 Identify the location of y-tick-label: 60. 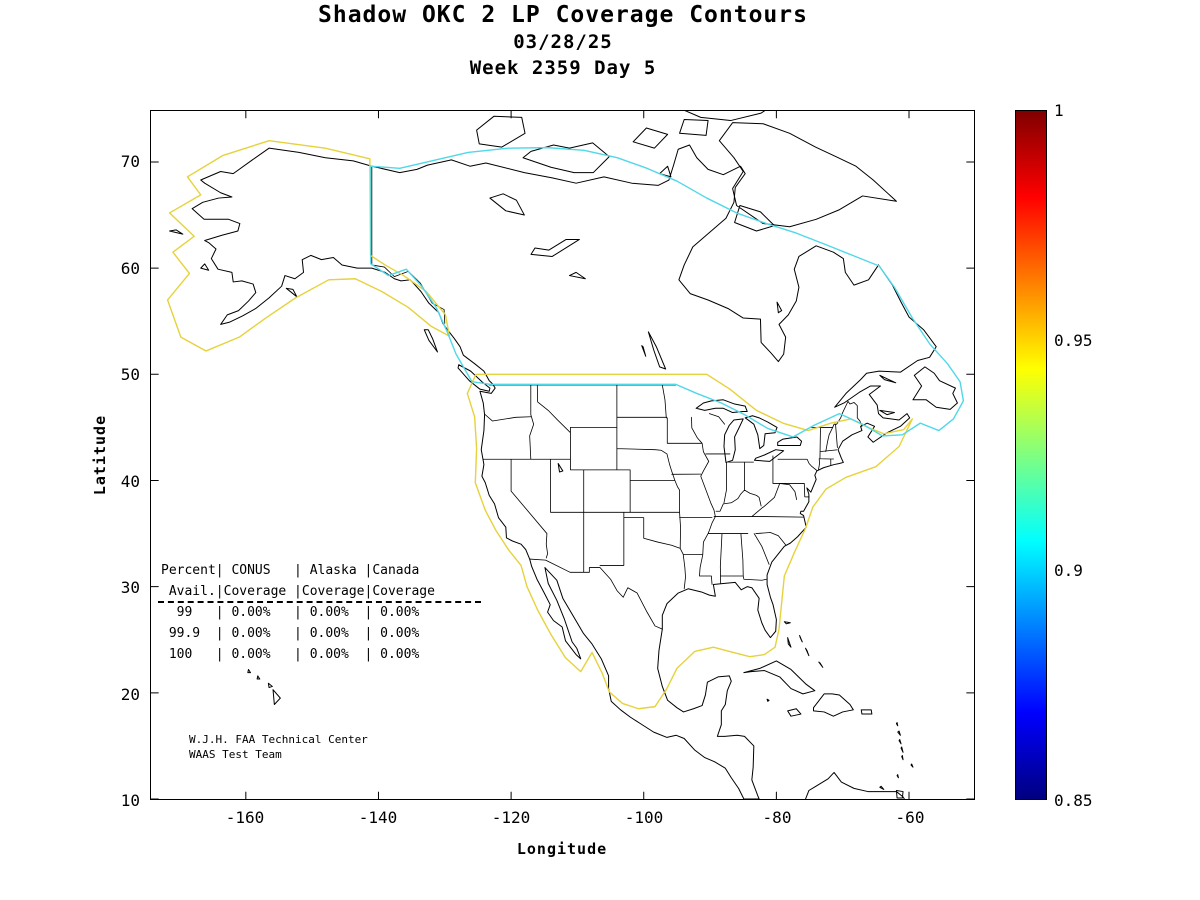
(130, 268).